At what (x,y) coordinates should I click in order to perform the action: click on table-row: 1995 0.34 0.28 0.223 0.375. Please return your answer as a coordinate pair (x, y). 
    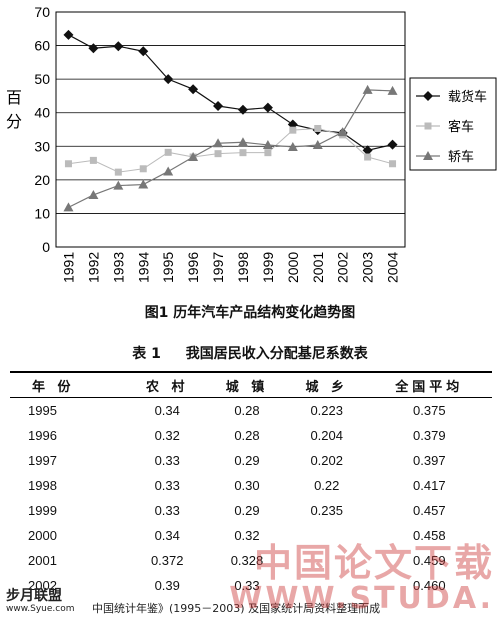
    Looking at the image, I should click on (251, 411).